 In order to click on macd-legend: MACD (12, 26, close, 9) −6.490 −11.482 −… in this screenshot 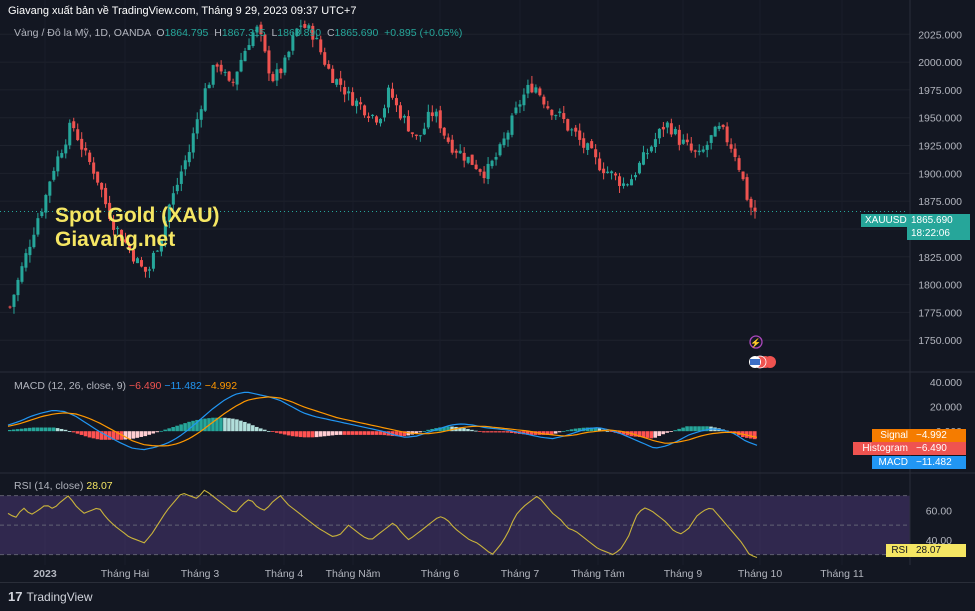, I will do `click(125, 386)`.